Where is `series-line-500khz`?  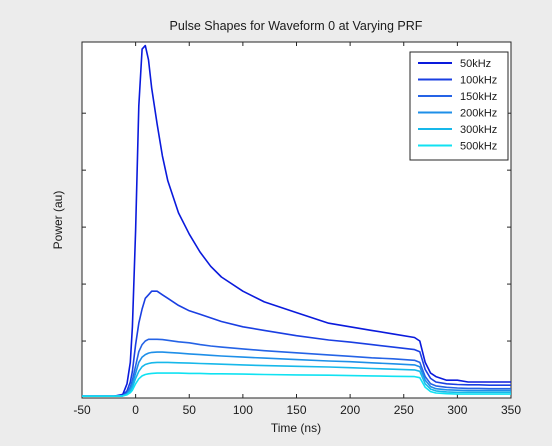
series-line-500khz is located at coordinates (296, 385).